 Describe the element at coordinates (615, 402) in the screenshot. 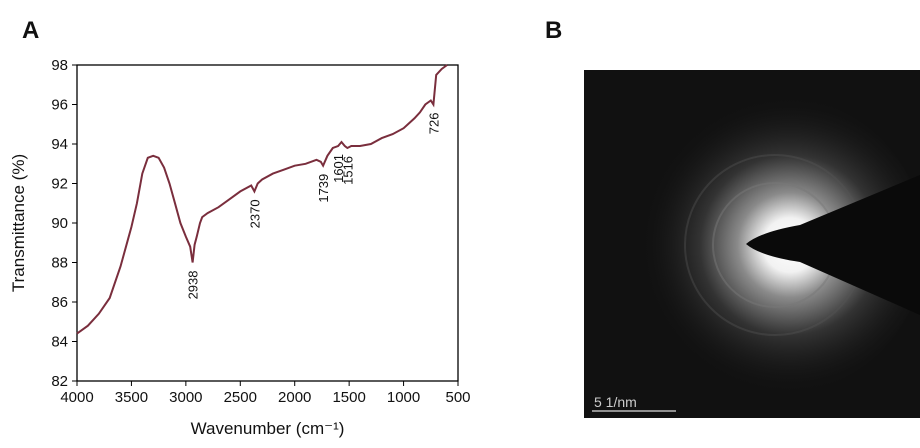

I see `scale-label: 5 1/nm` at that location.